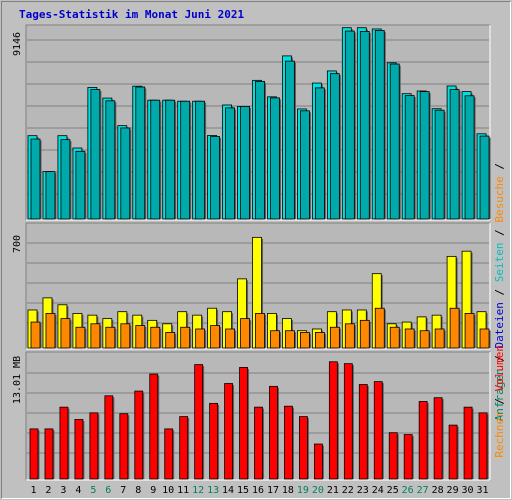 This screenshot has width=512, height=500. Describe the element at coordinates (243, 490) in the screenshot. I see `x-tick-label: 15` at that location.